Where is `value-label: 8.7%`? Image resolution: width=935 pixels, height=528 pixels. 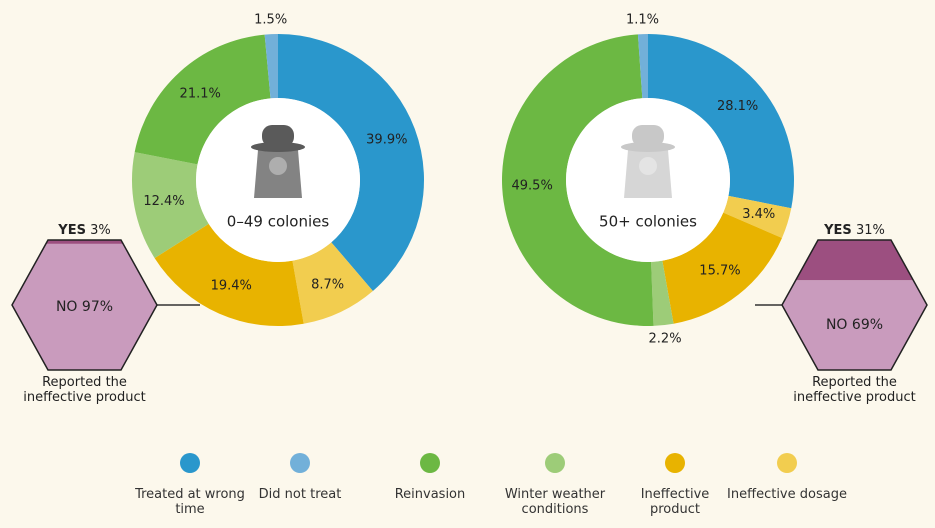 value-label: 8.7% is located at coordinates (327, 284).